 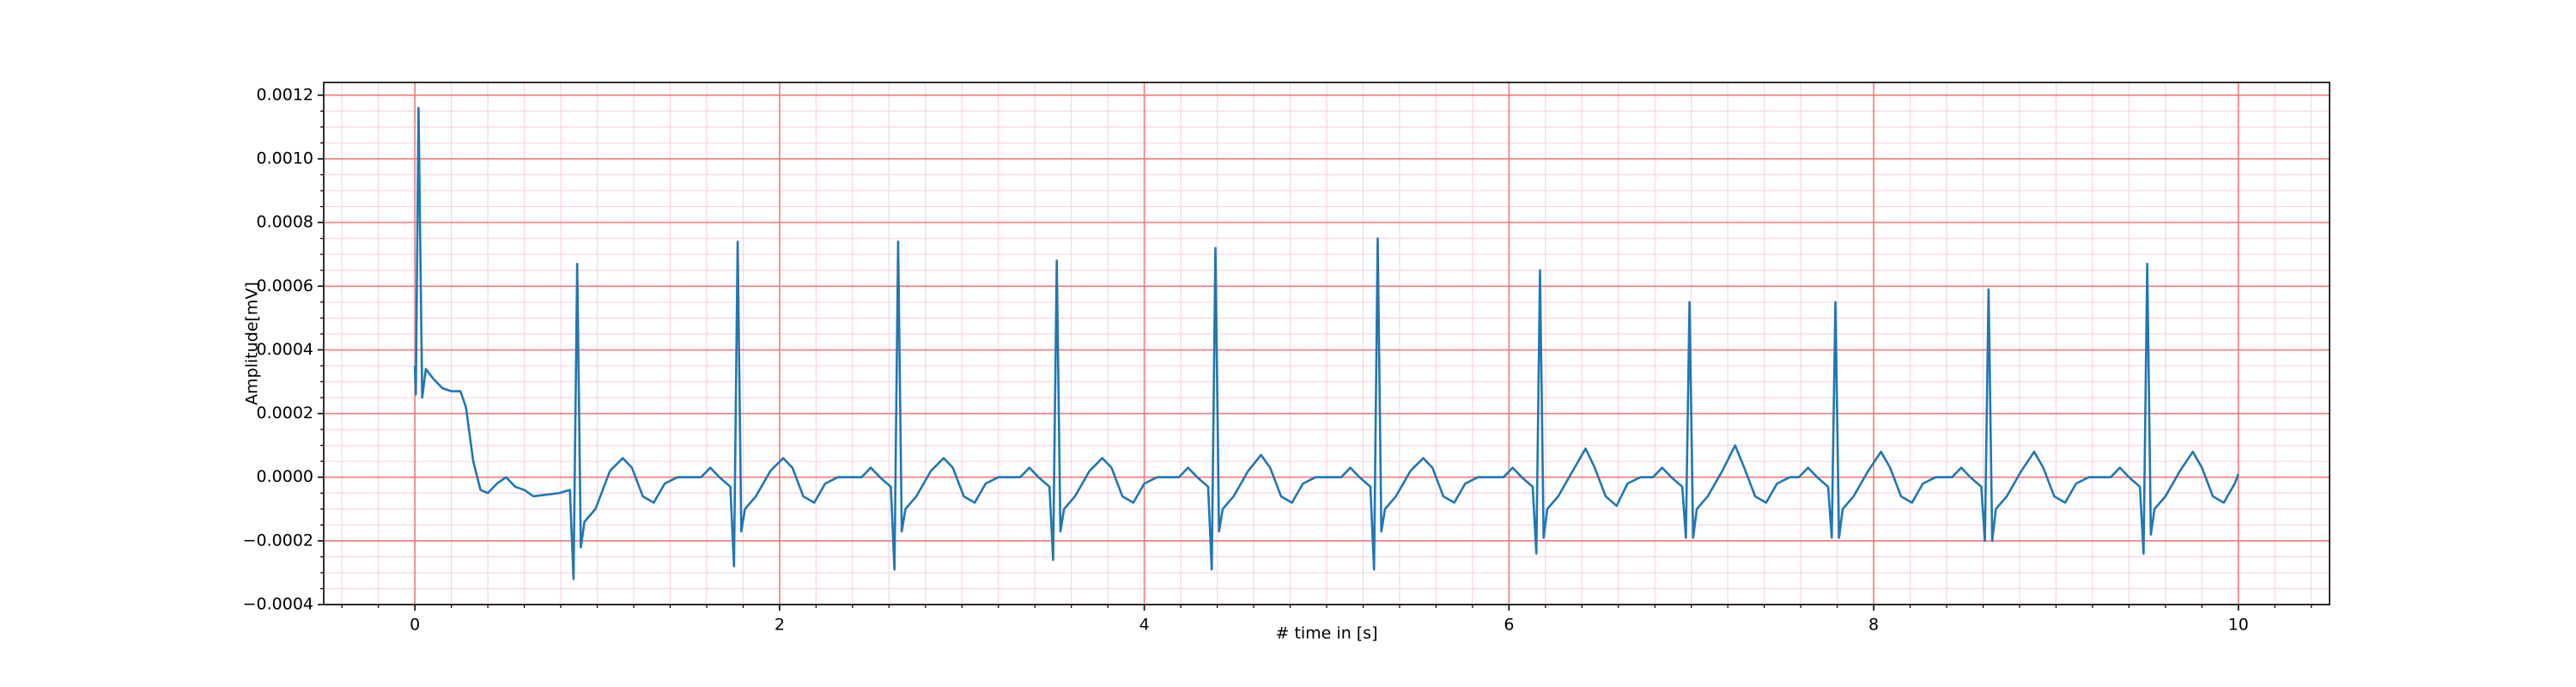 What do you see at coordinates (285, 413) in the screenshot?
I see `y-tick-label: 0.0002` at bounding box center [285, 413].